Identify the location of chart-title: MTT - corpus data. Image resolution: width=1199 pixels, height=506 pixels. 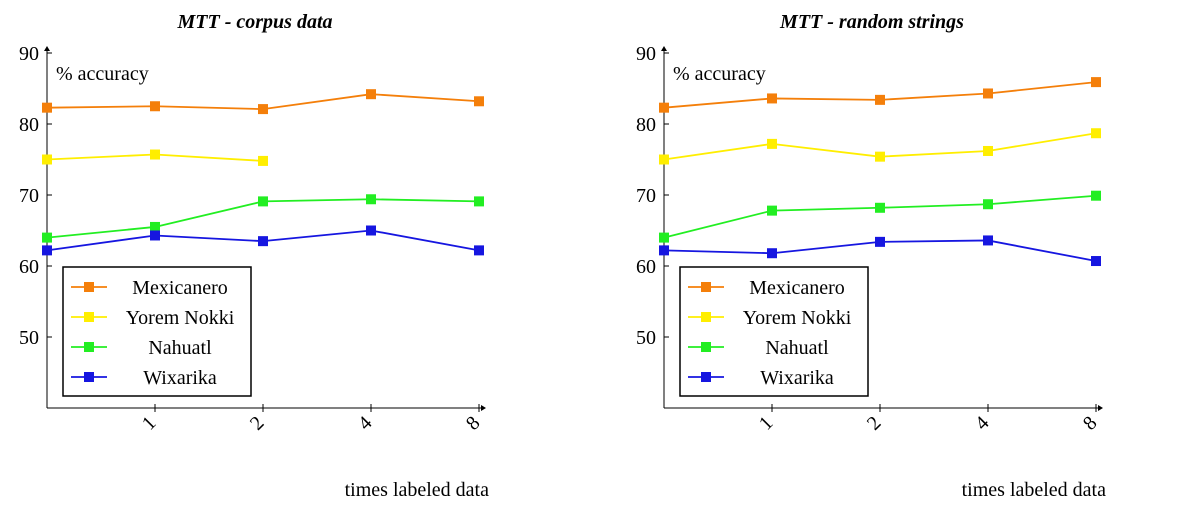
(255, 22).